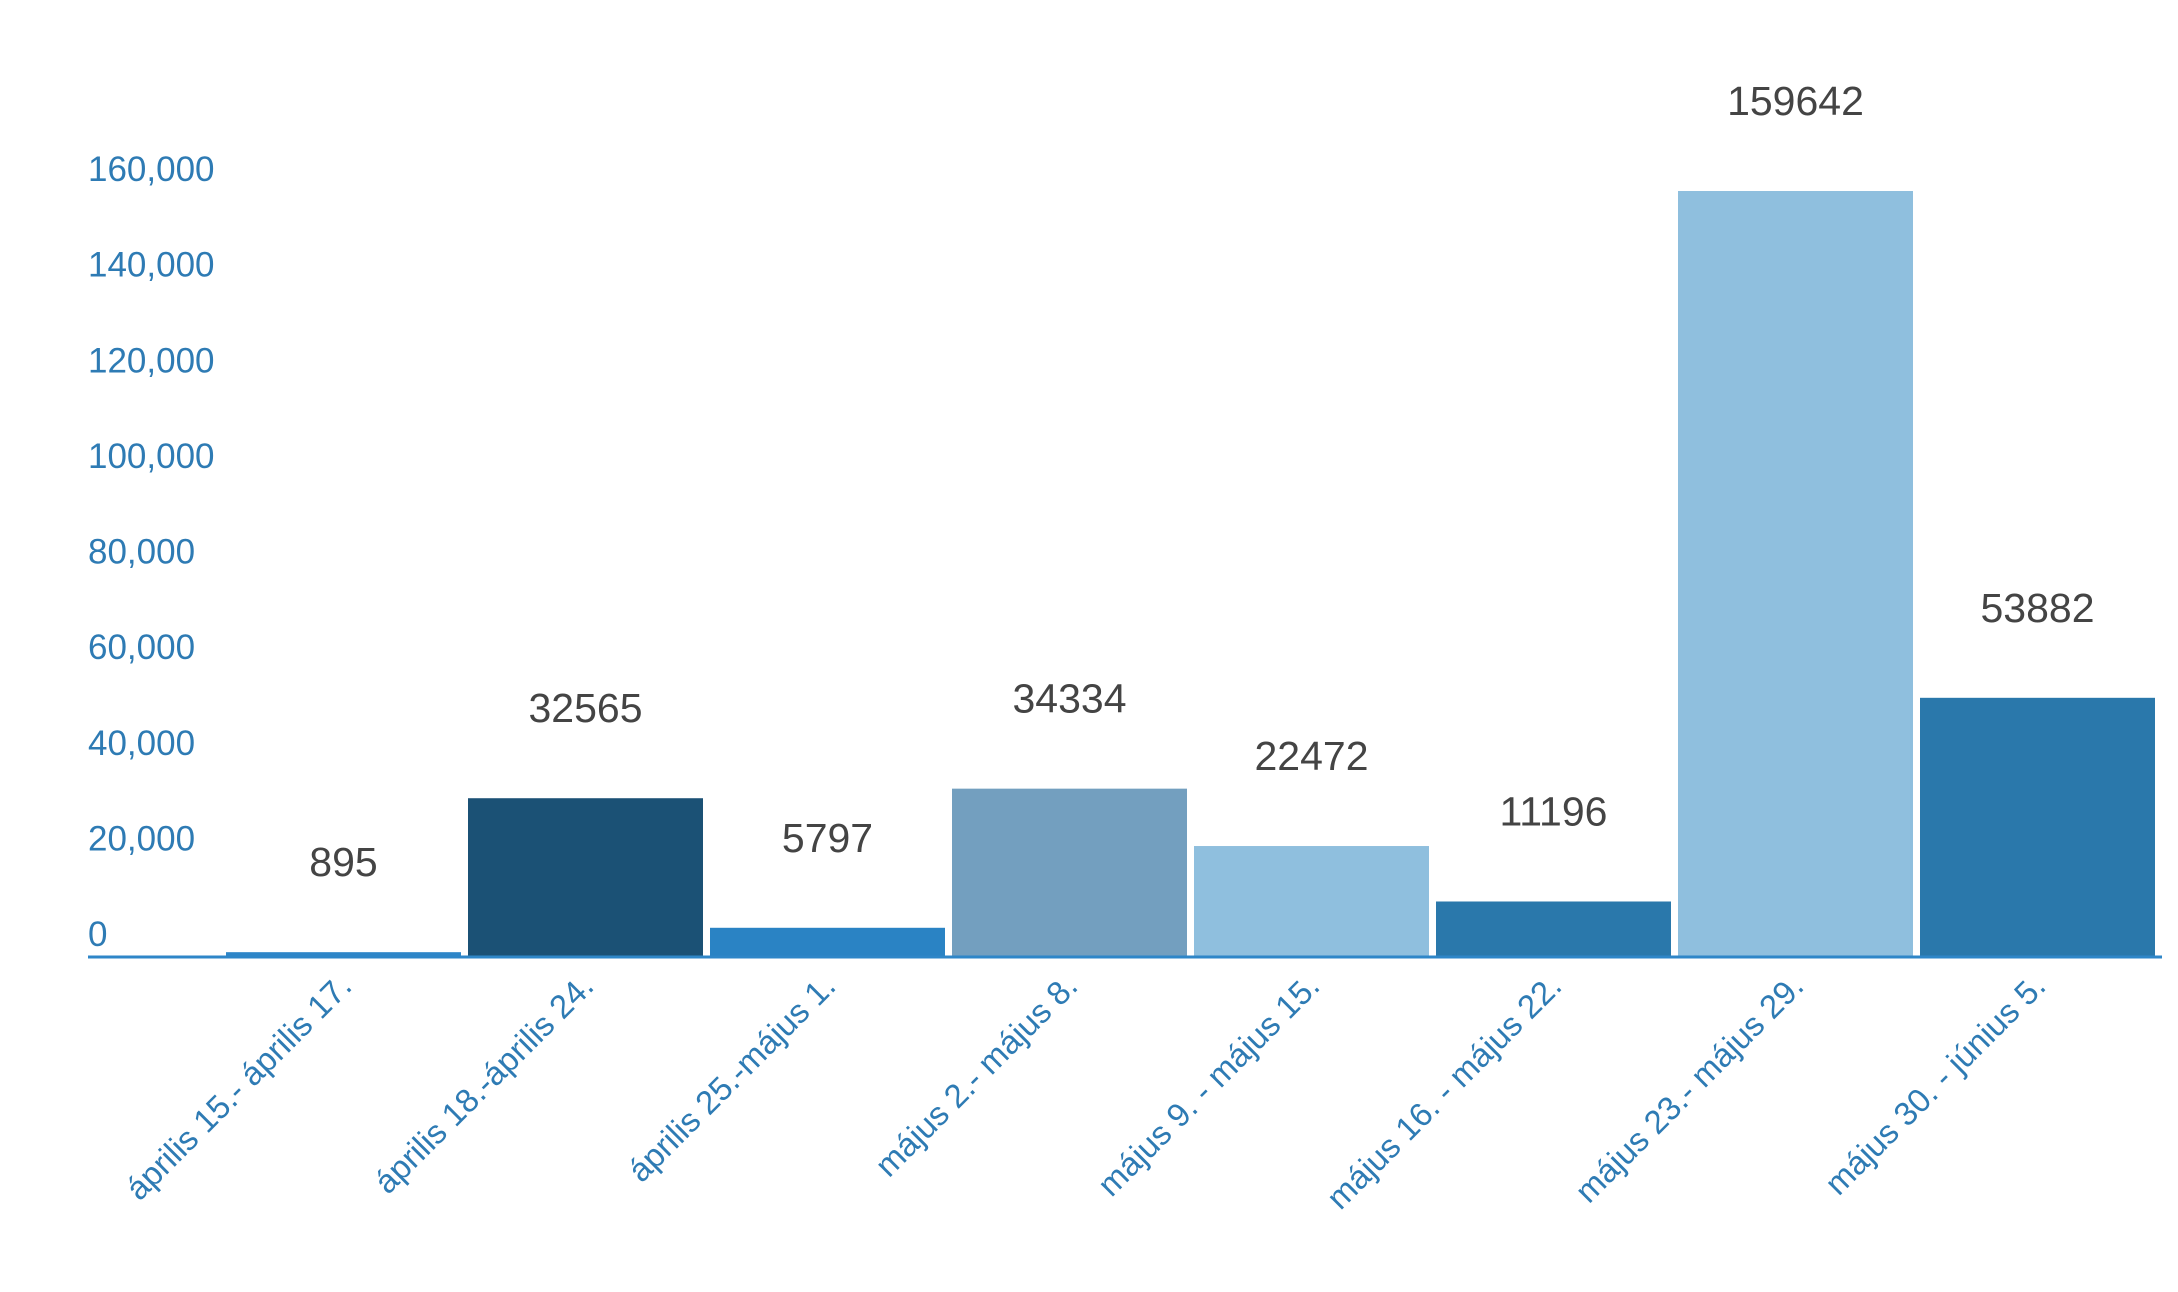 This screenshot has height=1292, width=2178. What do you see at coordinates (1689, 1088) in the screenshot?
I see `x-tick-label: május 23.- május 29.` at bounding box center [1689, 1088].